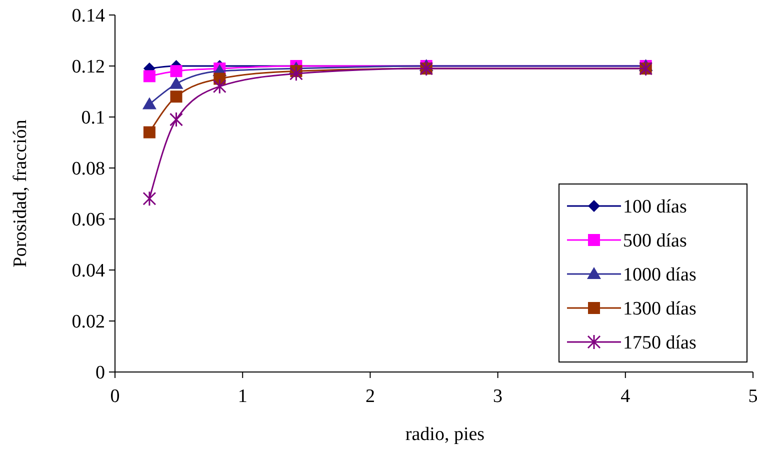 This screenshot has width=757, height=450. What do you see at coordinates (100, 373) in the screenshot?
I see `y-tick-label: 0` at bounding box center [100, 373].